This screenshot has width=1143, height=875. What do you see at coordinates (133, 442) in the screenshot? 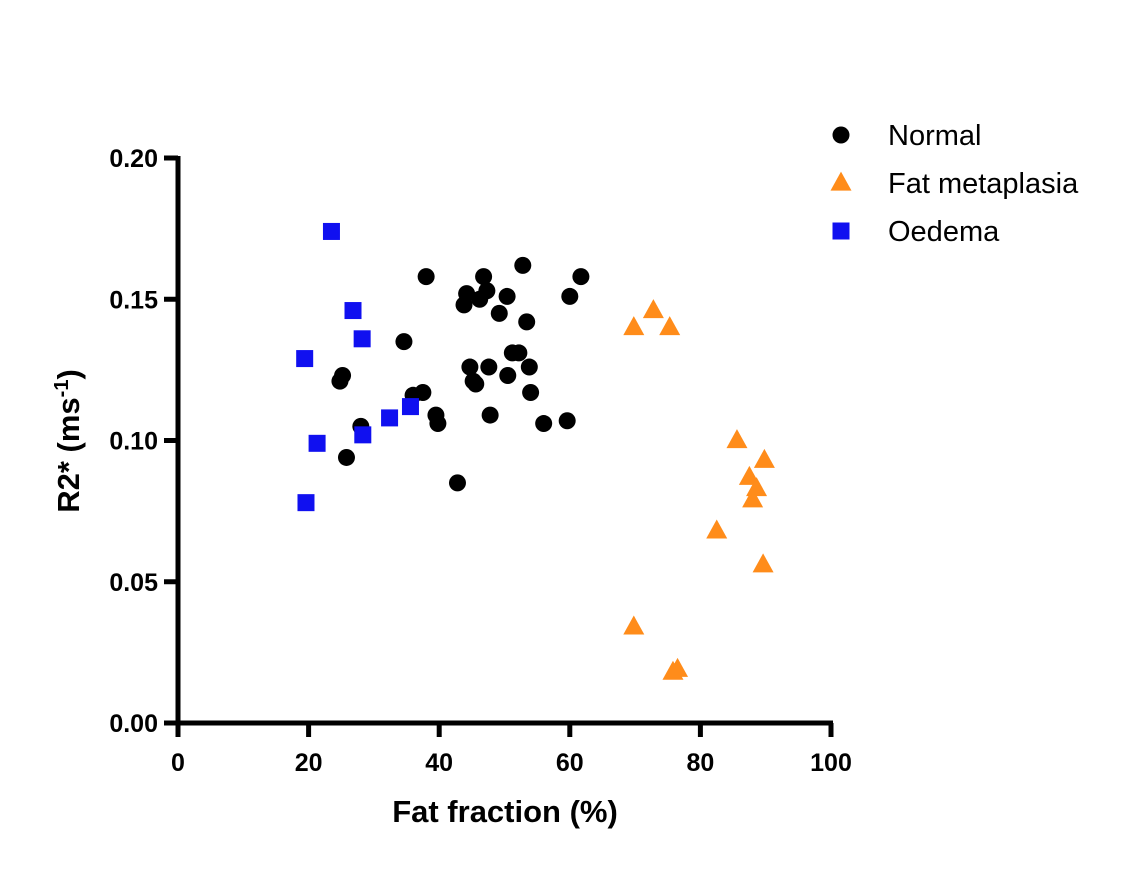
I see `y-tick-label: 0.10` at bounding box center [133, 442].